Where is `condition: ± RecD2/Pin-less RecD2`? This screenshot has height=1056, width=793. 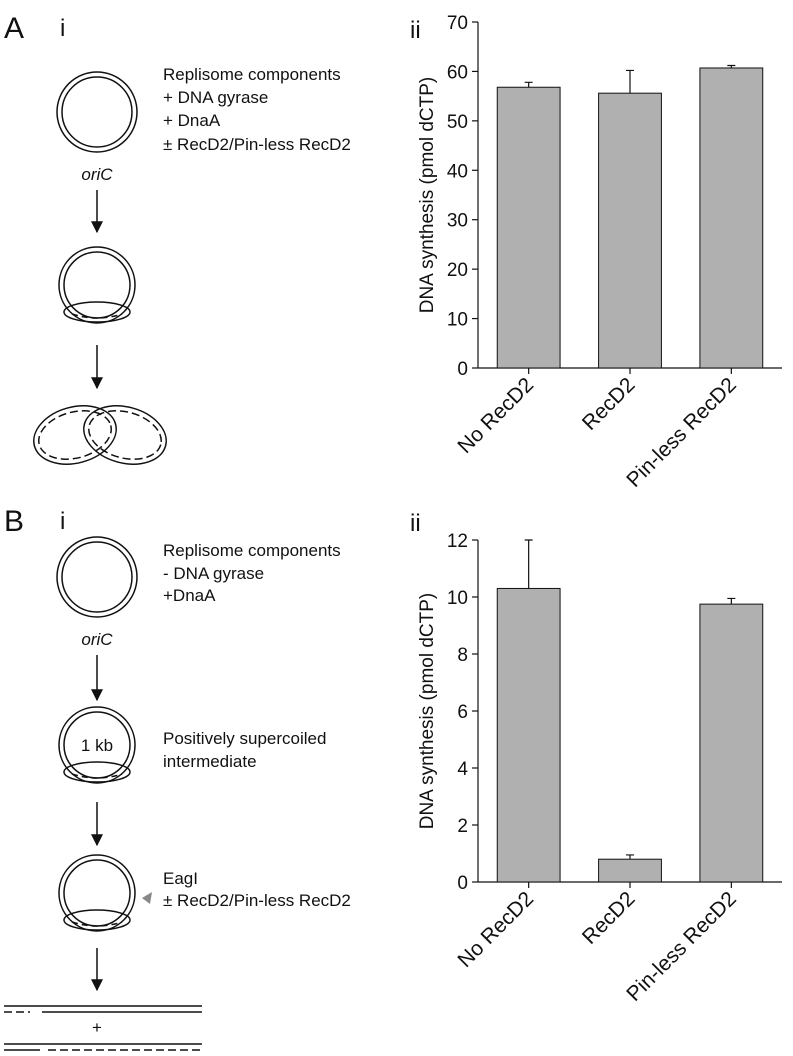
condition: ± RecD2/Pin-less RecD2 is located at coordinates (257, 144).